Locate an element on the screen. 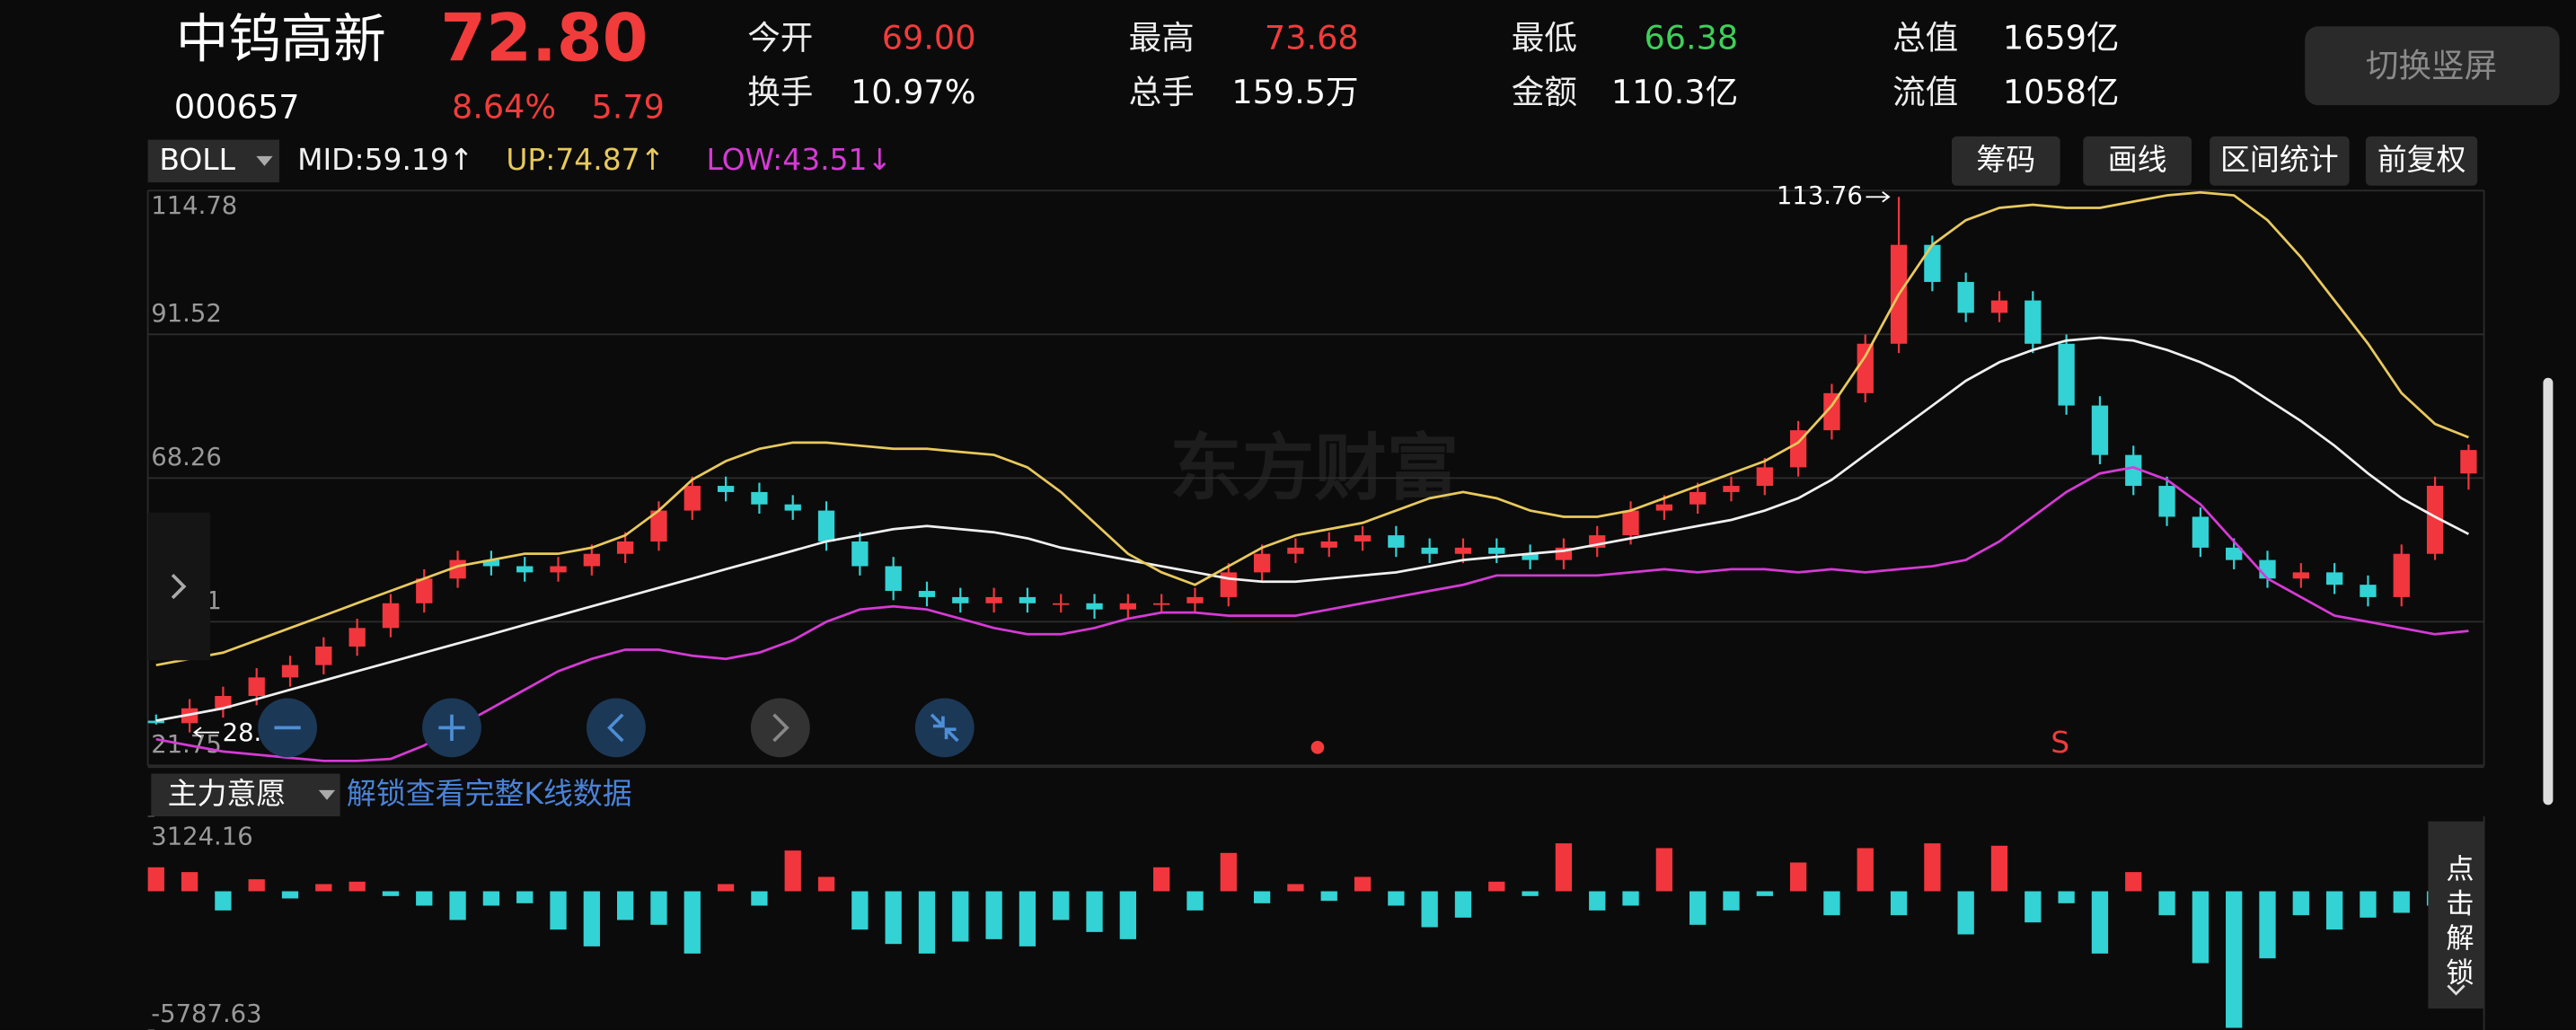 Image resolution: width=2576 pixels, height=1030 pixels. min-arrow is located at coordinates (206, 732).